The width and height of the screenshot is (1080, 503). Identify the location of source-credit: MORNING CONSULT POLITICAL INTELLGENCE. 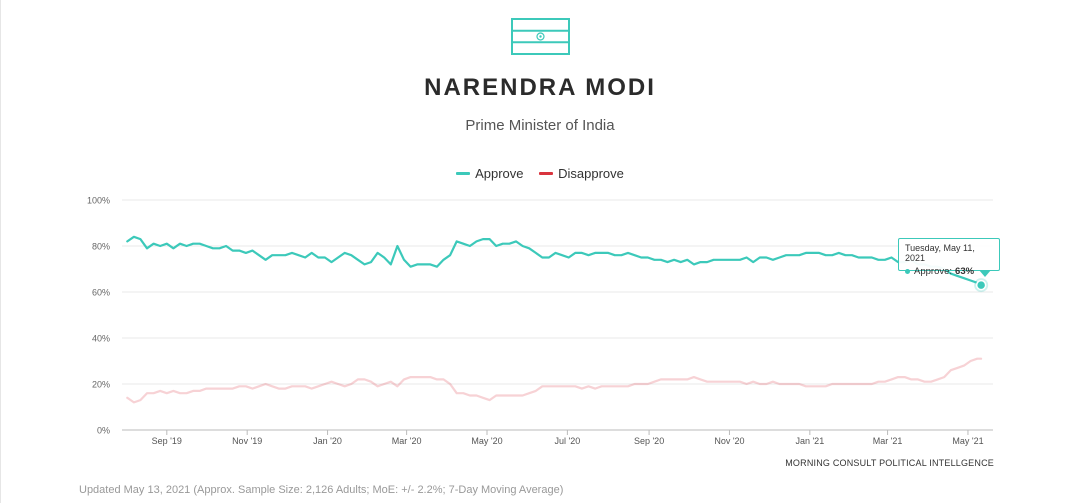
(889, 463).